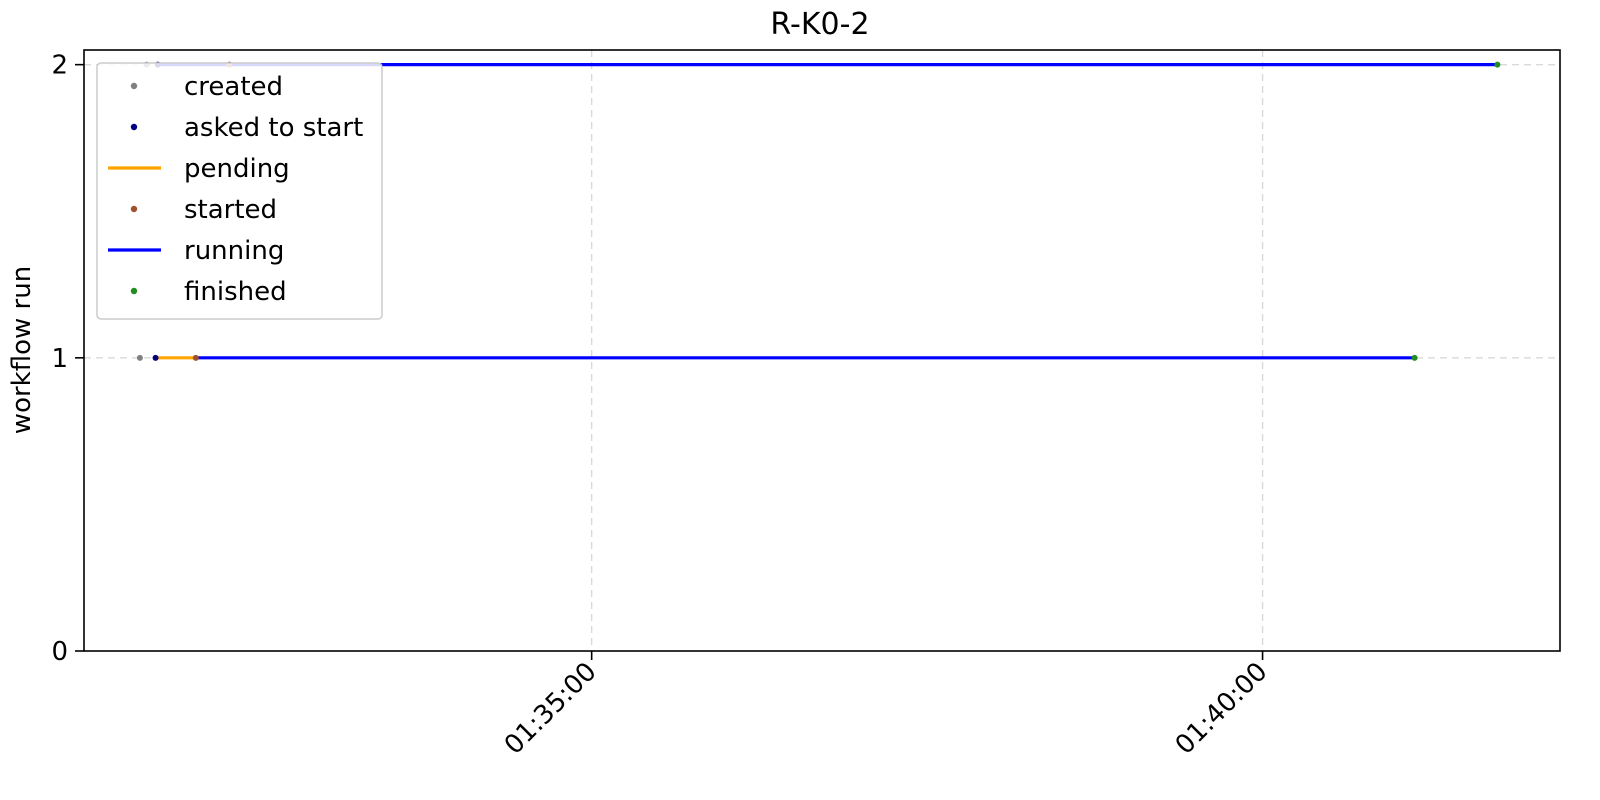 The image size is (1600, 800). What do you see at coordinates (22, 350) in the screenshot?
I see `y-axis-label: workflow run` at bounding box center [22, 350].